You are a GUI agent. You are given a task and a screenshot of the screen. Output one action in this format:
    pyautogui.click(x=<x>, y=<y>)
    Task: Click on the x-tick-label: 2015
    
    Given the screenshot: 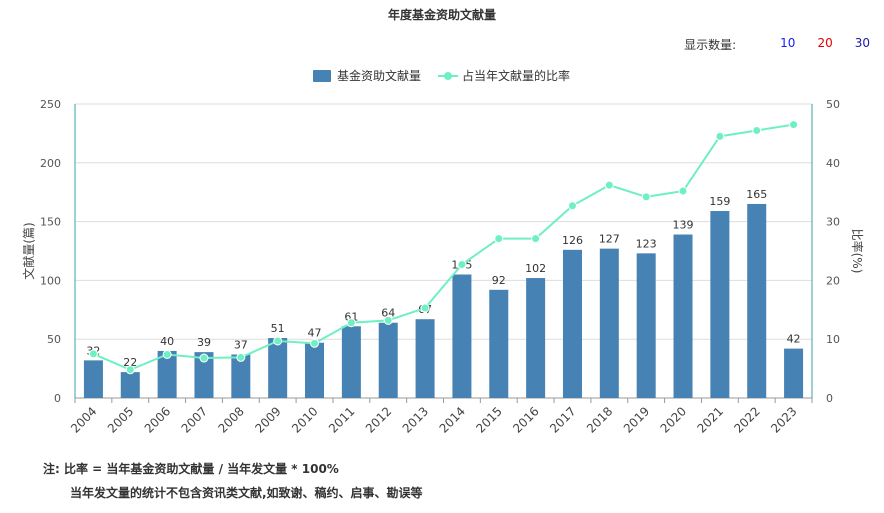 What is the action you would take?
    pyautogui.click(x=488, y=419)
    